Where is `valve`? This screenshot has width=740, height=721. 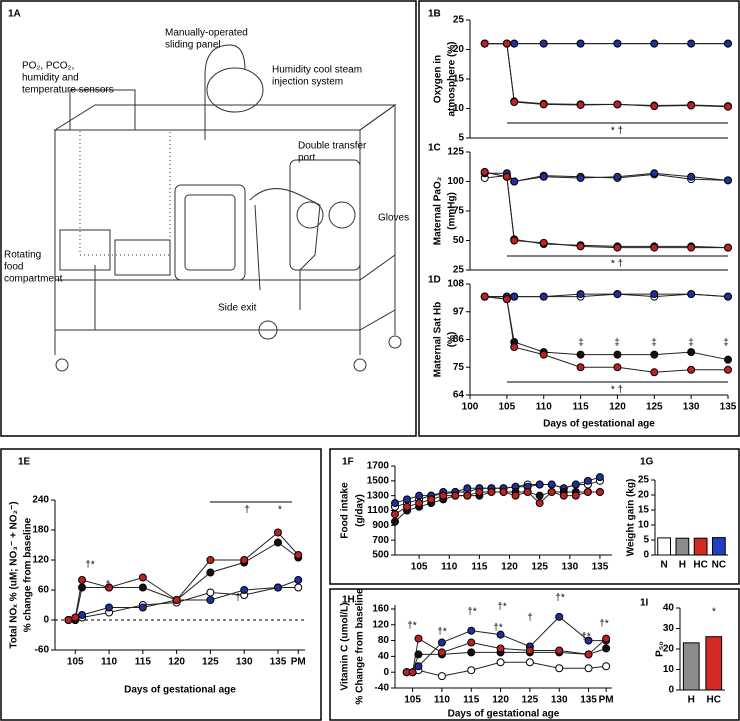 valve is located at coordinates (268, 330).